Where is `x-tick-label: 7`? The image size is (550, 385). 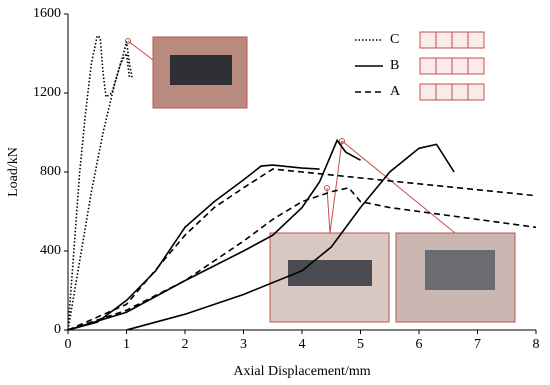
x-tick-label: 7 is located at coordinates (477, 344).